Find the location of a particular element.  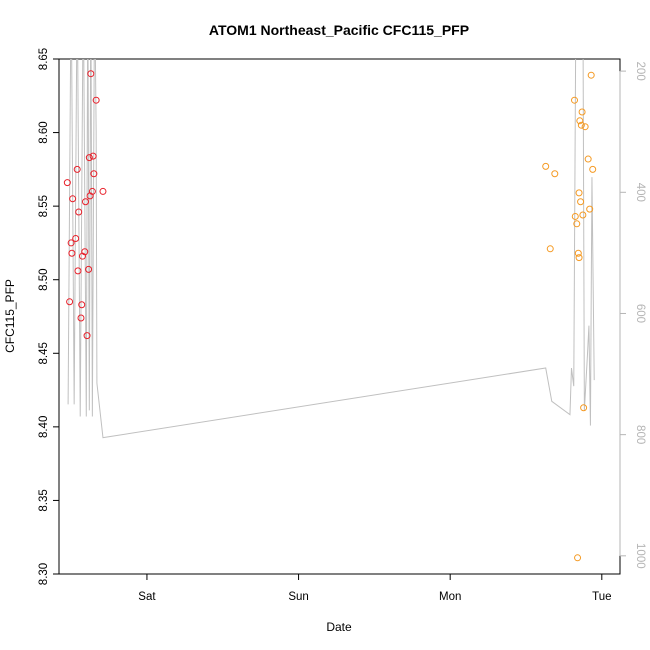

x-tick-label: Tue is located at coordinates (601, 597).